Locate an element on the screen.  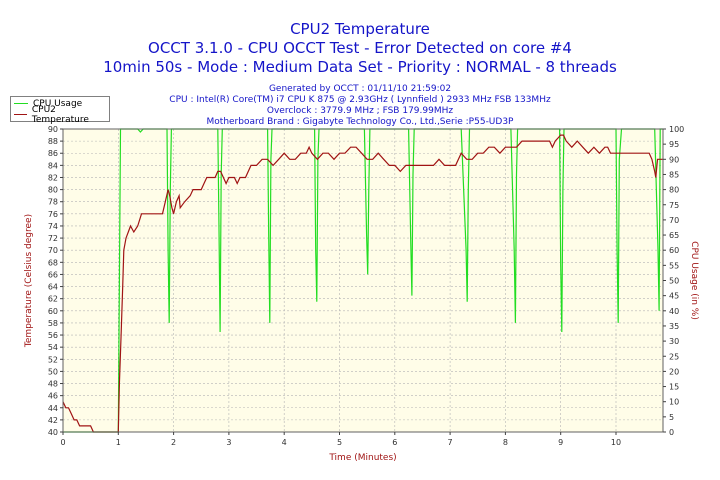
left-tick-label: 78 is located at coordinates (53, 202).